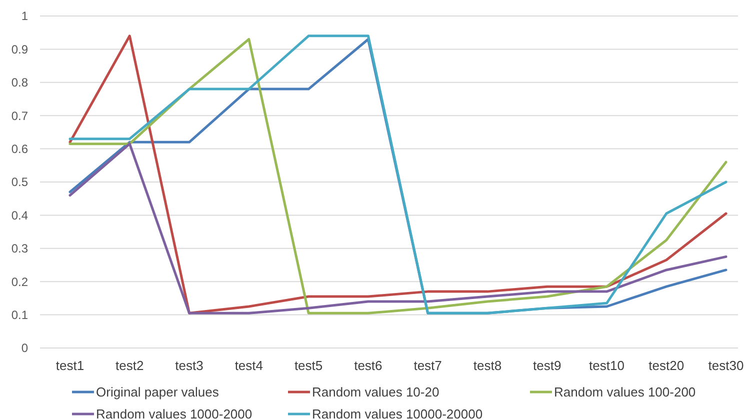 This screenshot has width=752, height=420. What do you see at coordinates (308, 365) in the screenshot?
I see `x-tick-label: test5` at bounding box center [308, 365].